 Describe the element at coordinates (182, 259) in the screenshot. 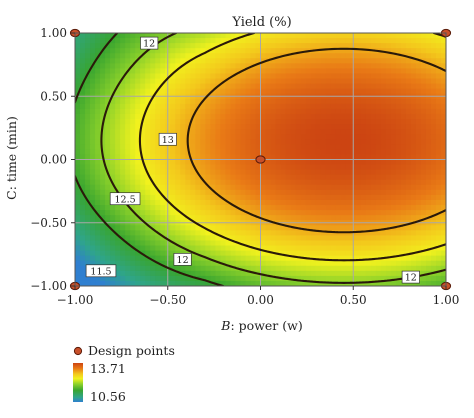

I see `contour-label: 12` at that location.